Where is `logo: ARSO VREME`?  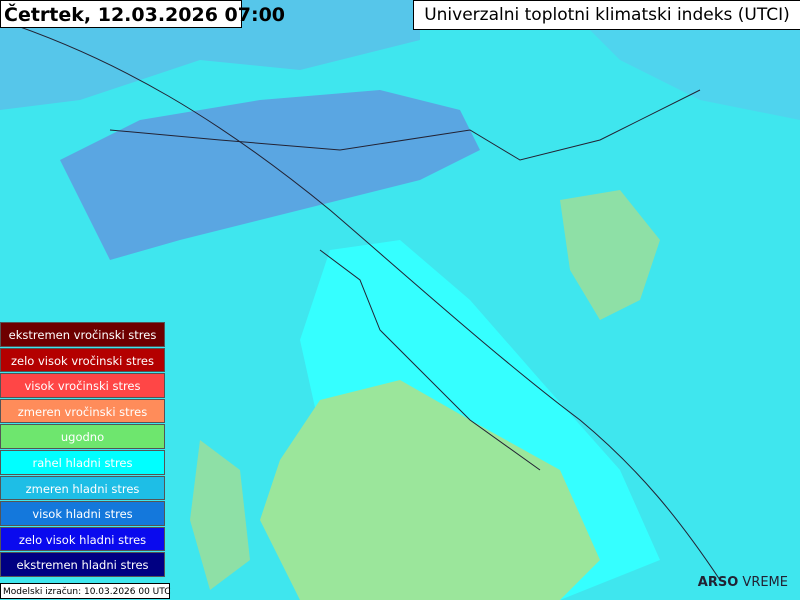
logo: ARSO VREME is located at coordinates (743, 582).